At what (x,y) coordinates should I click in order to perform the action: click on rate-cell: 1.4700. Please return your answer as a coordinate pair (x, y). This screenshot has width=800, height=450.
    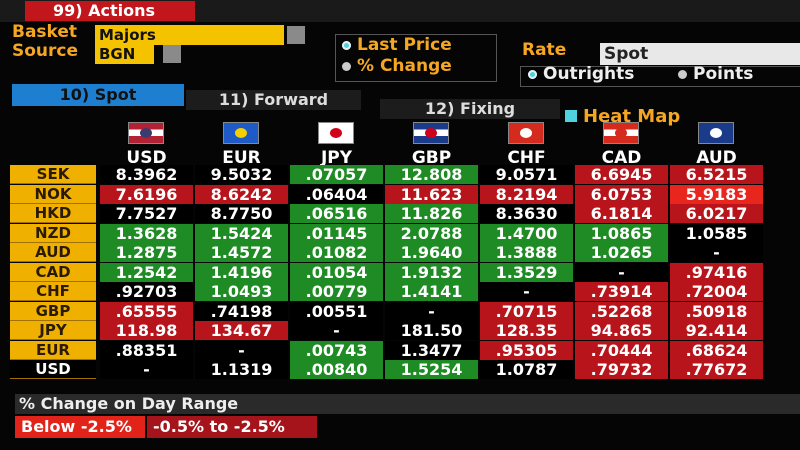
    Looking at the image, I should click on (526, 233).